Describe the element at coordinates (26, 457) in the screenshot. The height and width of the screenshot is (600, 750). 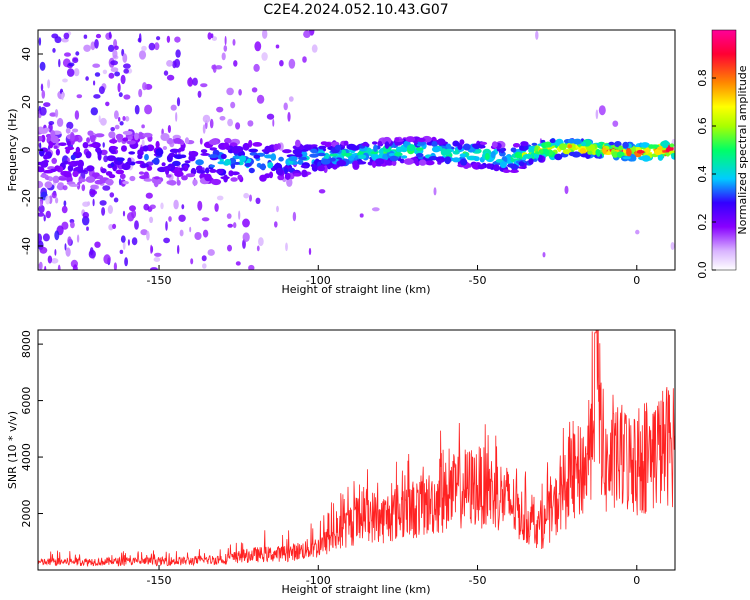
I see `y-tick-label: 4000` at that location.